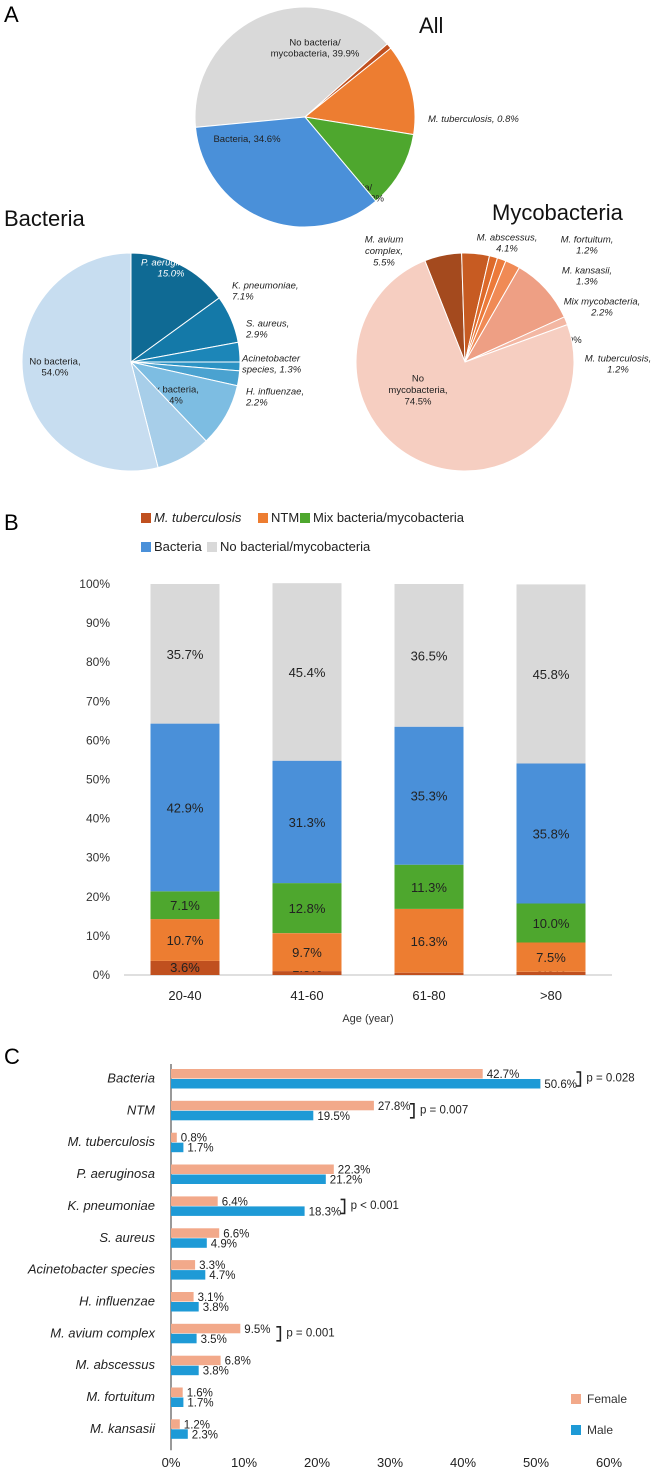  What do you see at coordinates (247, 139) in the screenshot?
I see `pie-all-label-bacteria-34-6: Bacteria, 34.6%` at bounding box center [247, 139].